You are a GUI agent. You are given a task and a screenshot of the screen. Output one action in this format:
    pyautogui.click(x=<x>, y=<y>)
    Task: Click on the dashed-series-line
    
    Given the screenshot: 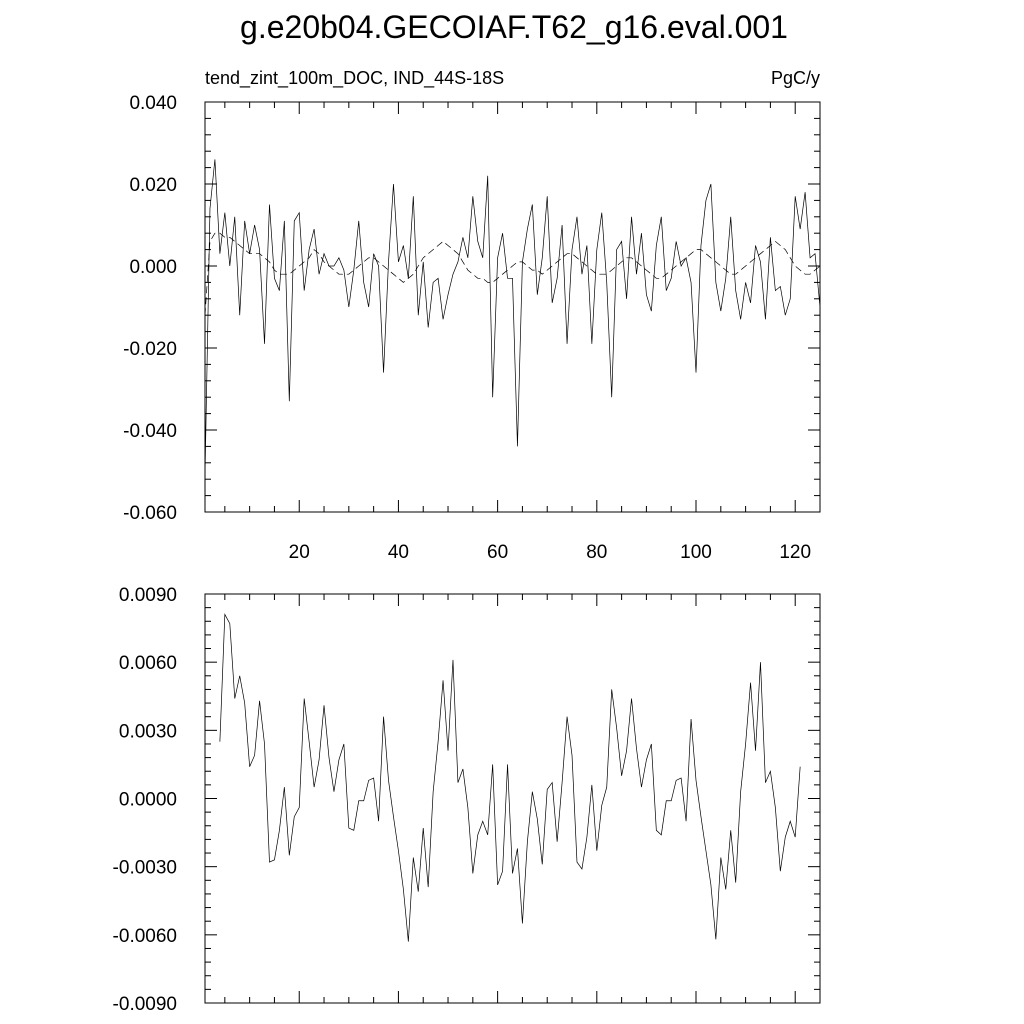 What is the action you would take?
    pyautogui.click(x=512, y=274)
    